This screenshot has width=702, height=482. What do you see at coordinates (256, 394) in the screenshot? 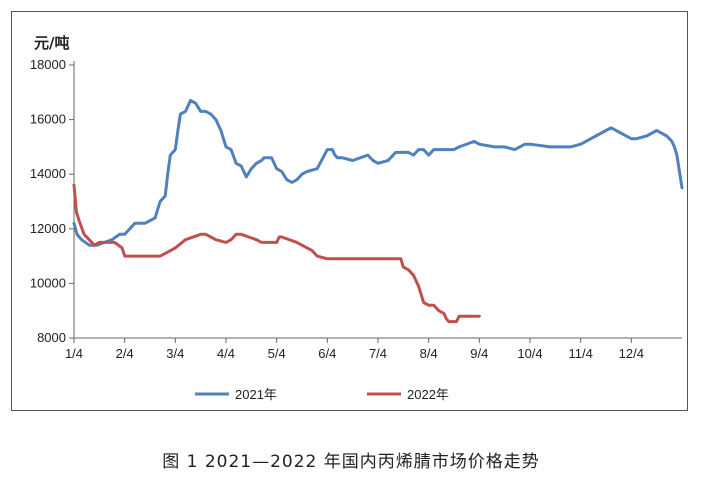
I see `legend-label-1: 2021年` at bounding box center [256, 394].